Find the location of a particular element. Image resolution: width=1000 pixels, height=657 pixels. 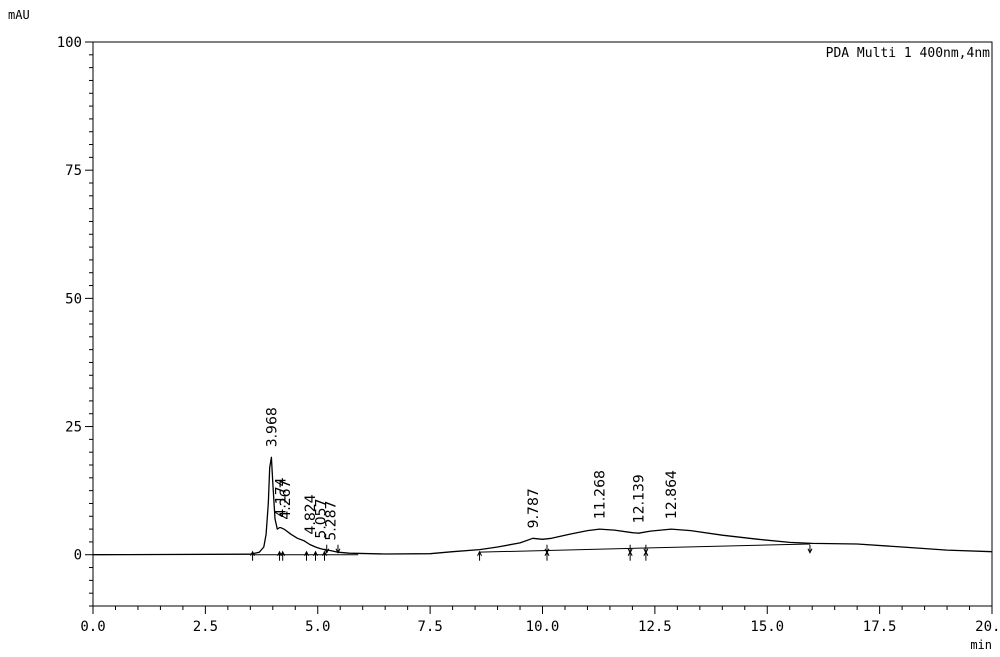

peak-label: 9.787 is located at coordinates (534, 508).